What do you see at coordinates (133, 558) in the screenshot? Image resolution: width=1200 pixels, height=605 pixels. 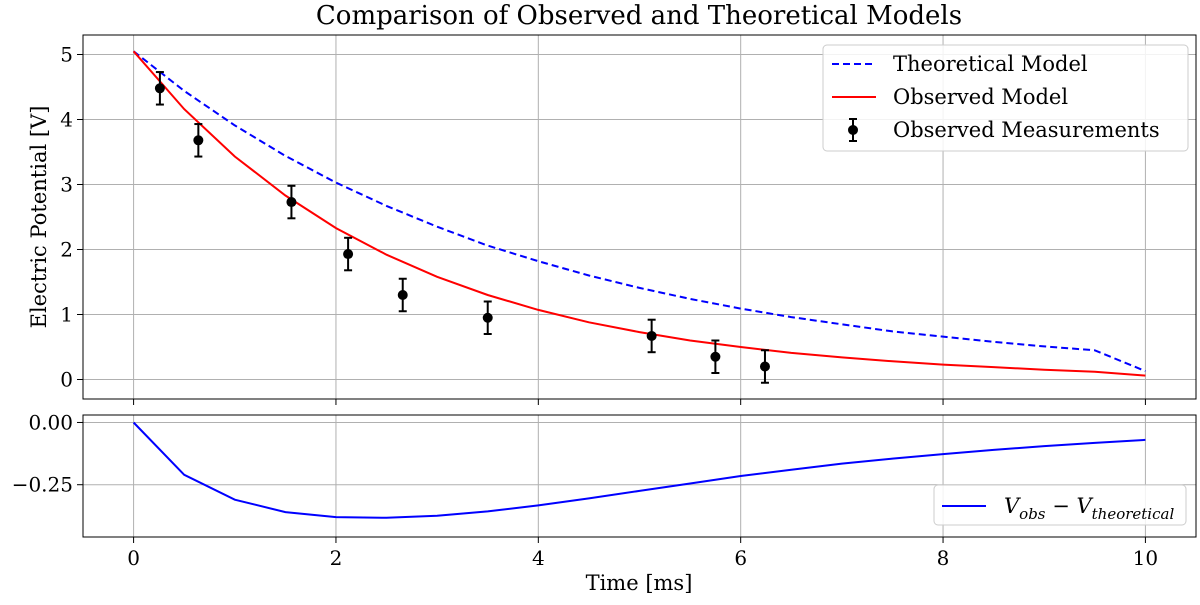 I see `x-tick-label: 0` at bounding box center [133, 558].